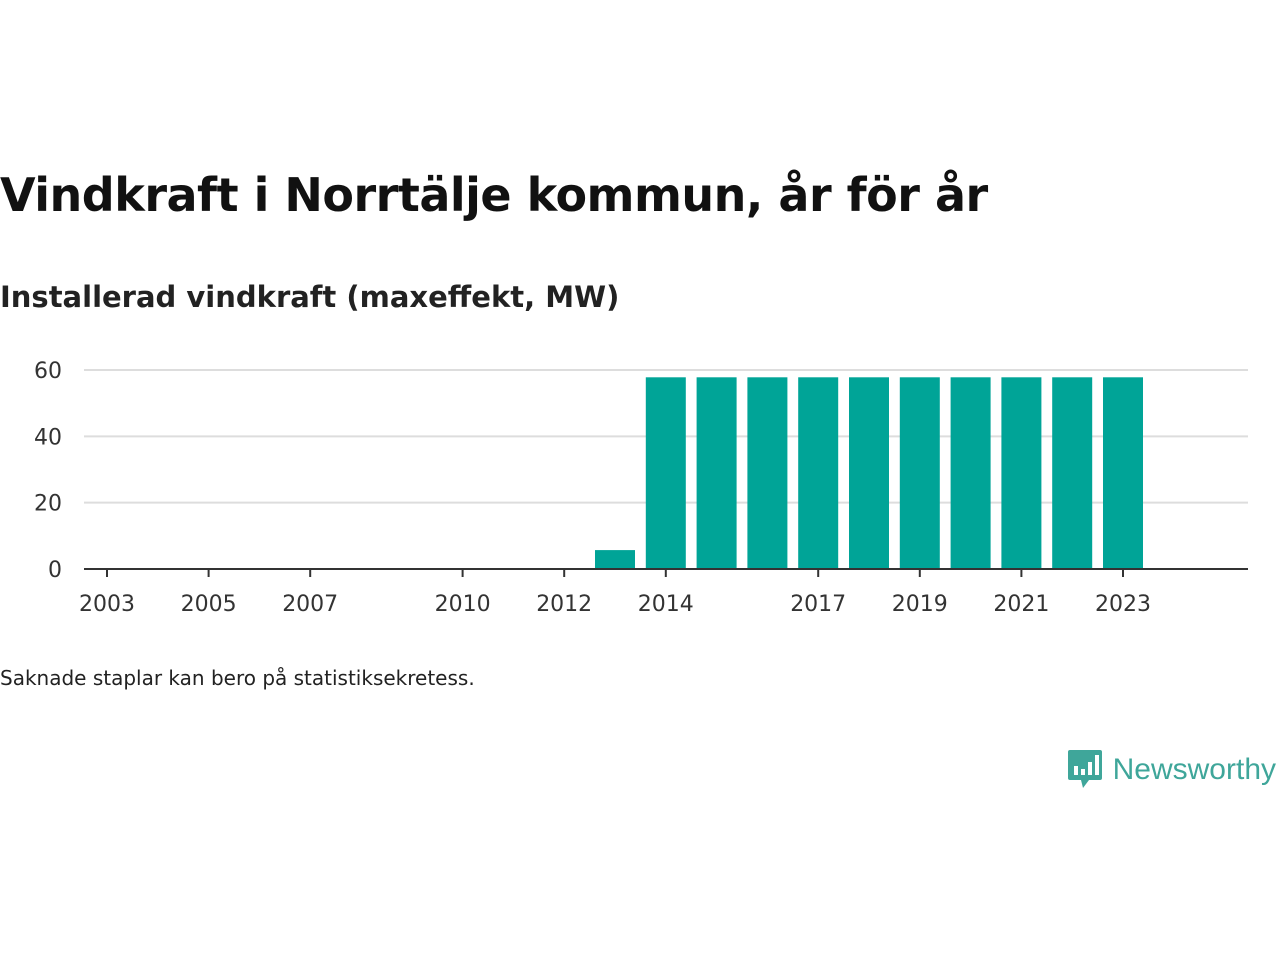  I want to click on chart-subtitle: Installerad vindkraft (maxeffekt, MW), so click(310, 297).